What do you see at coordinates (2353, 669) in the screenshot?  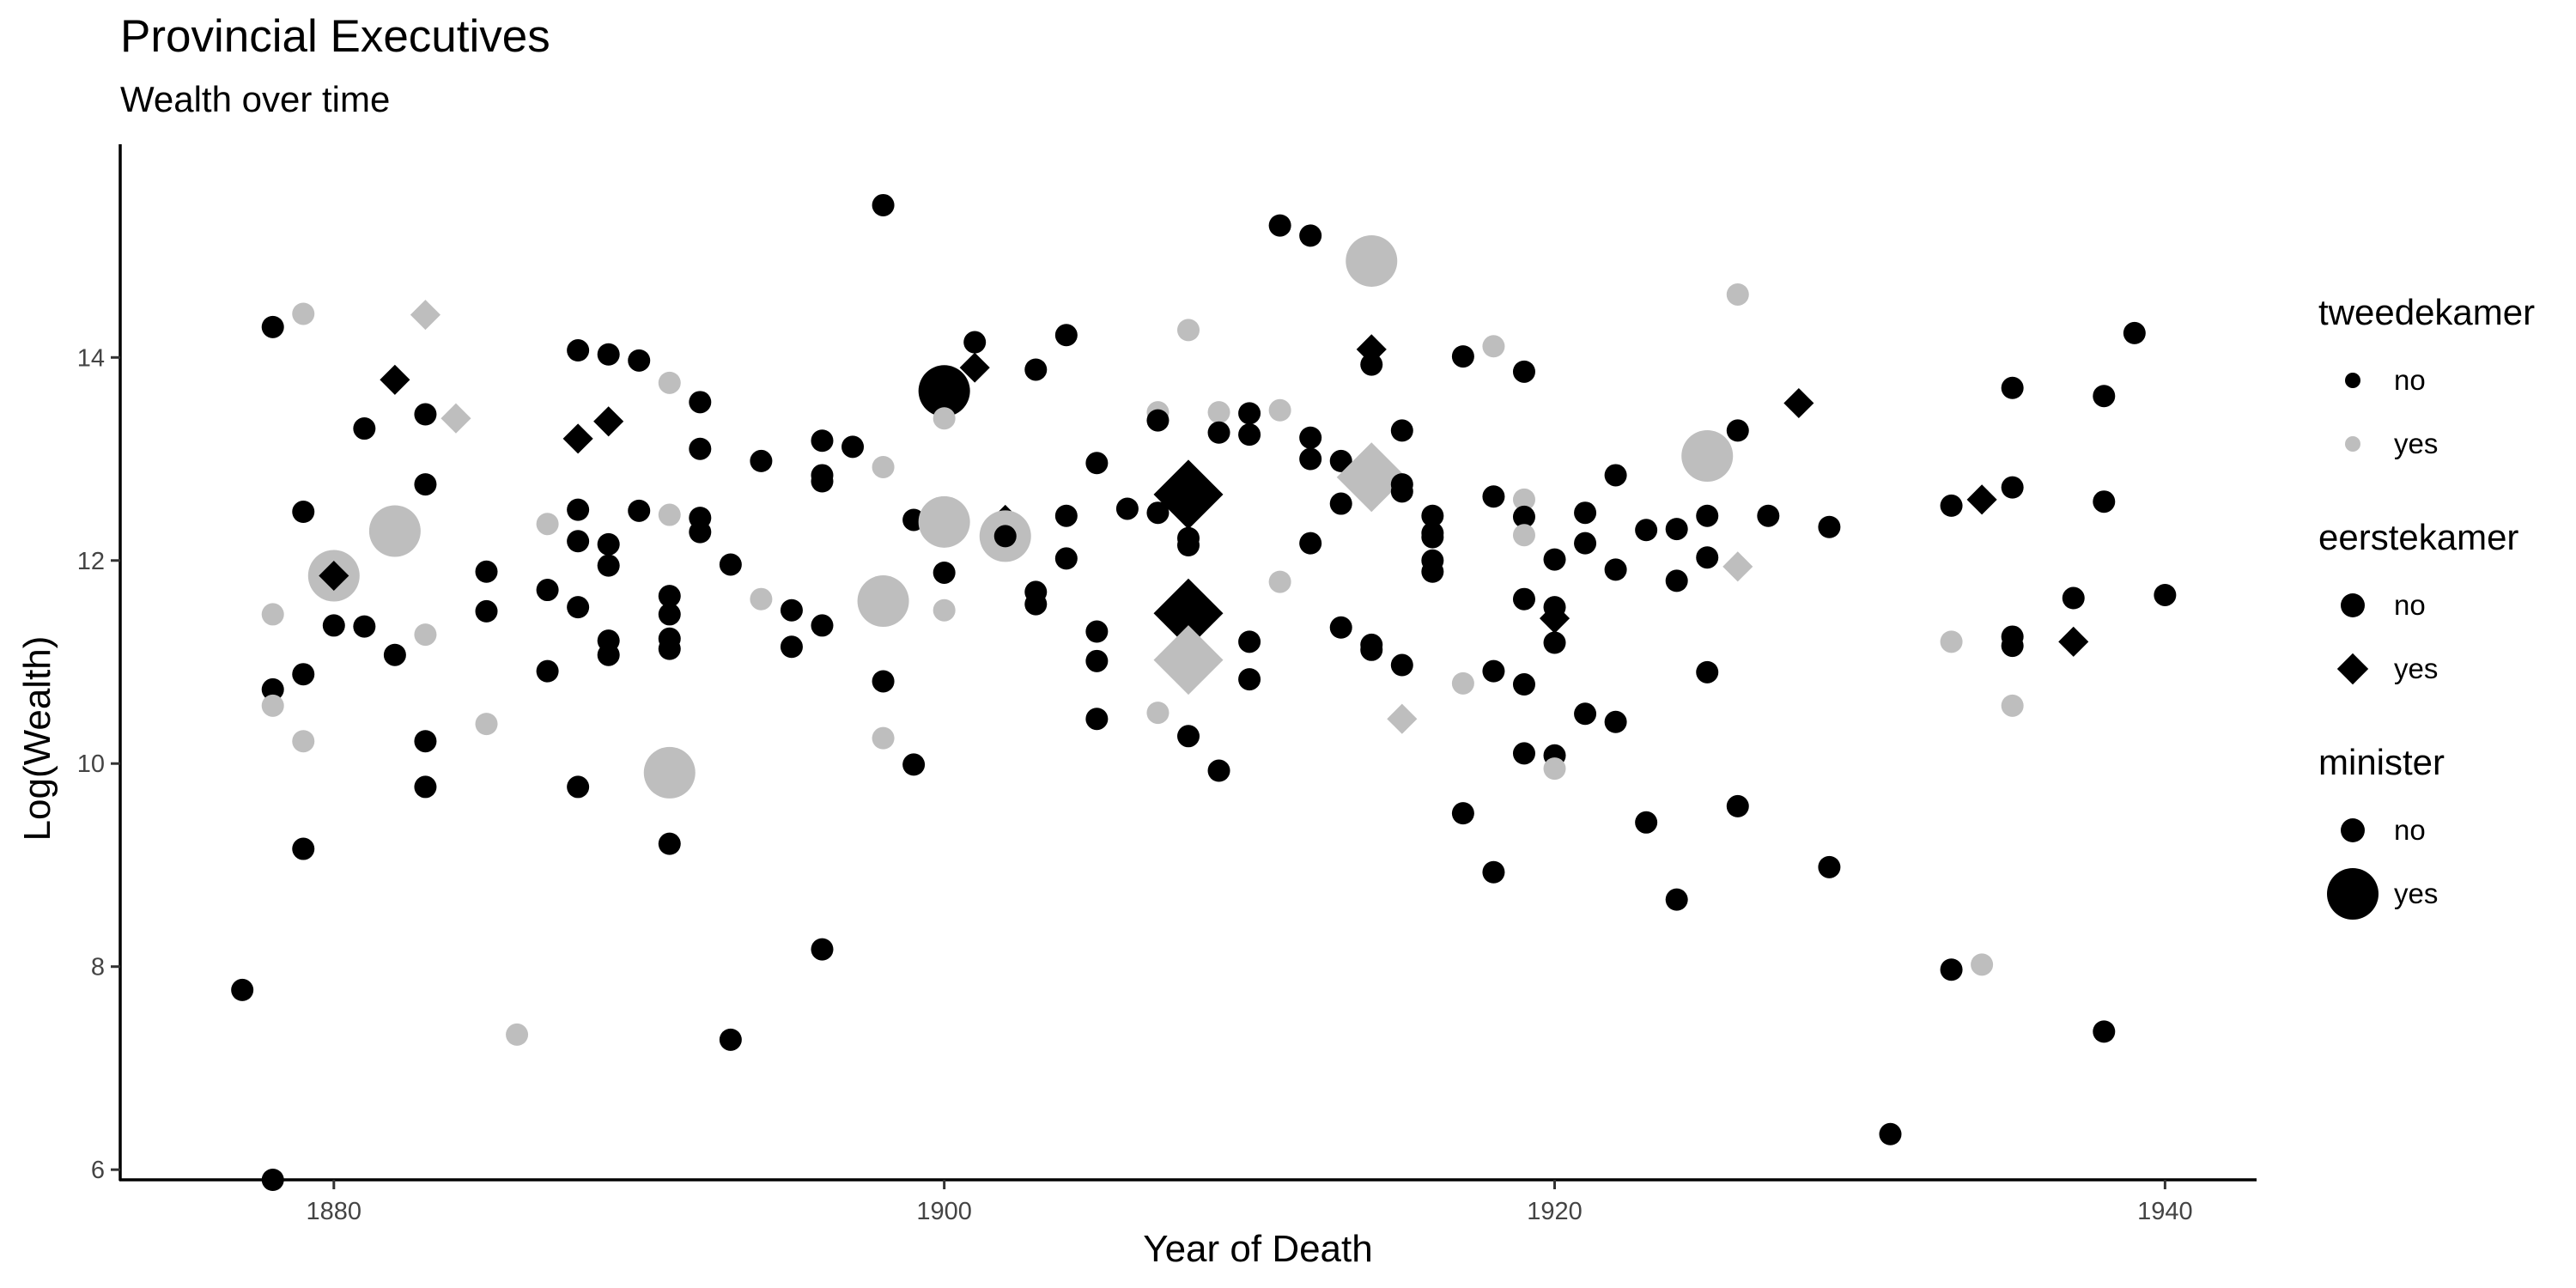 I see `legend-diamond-icon` at bounding box center [2353, 669].